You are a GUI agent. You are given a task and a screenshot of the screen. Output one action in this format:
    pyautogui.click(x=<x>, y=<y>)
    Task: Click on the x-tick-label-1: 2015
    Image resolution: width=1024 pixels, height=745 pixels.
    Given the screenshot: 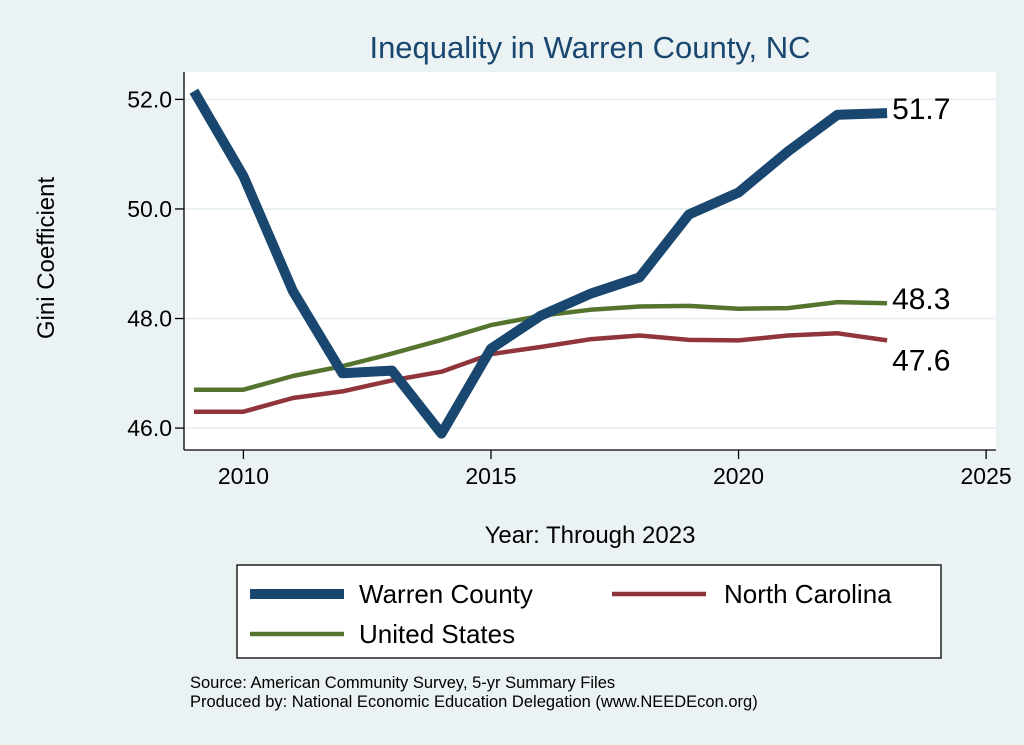 What is the action you would take?
    pyautogui.click(x=490, y=476)
    